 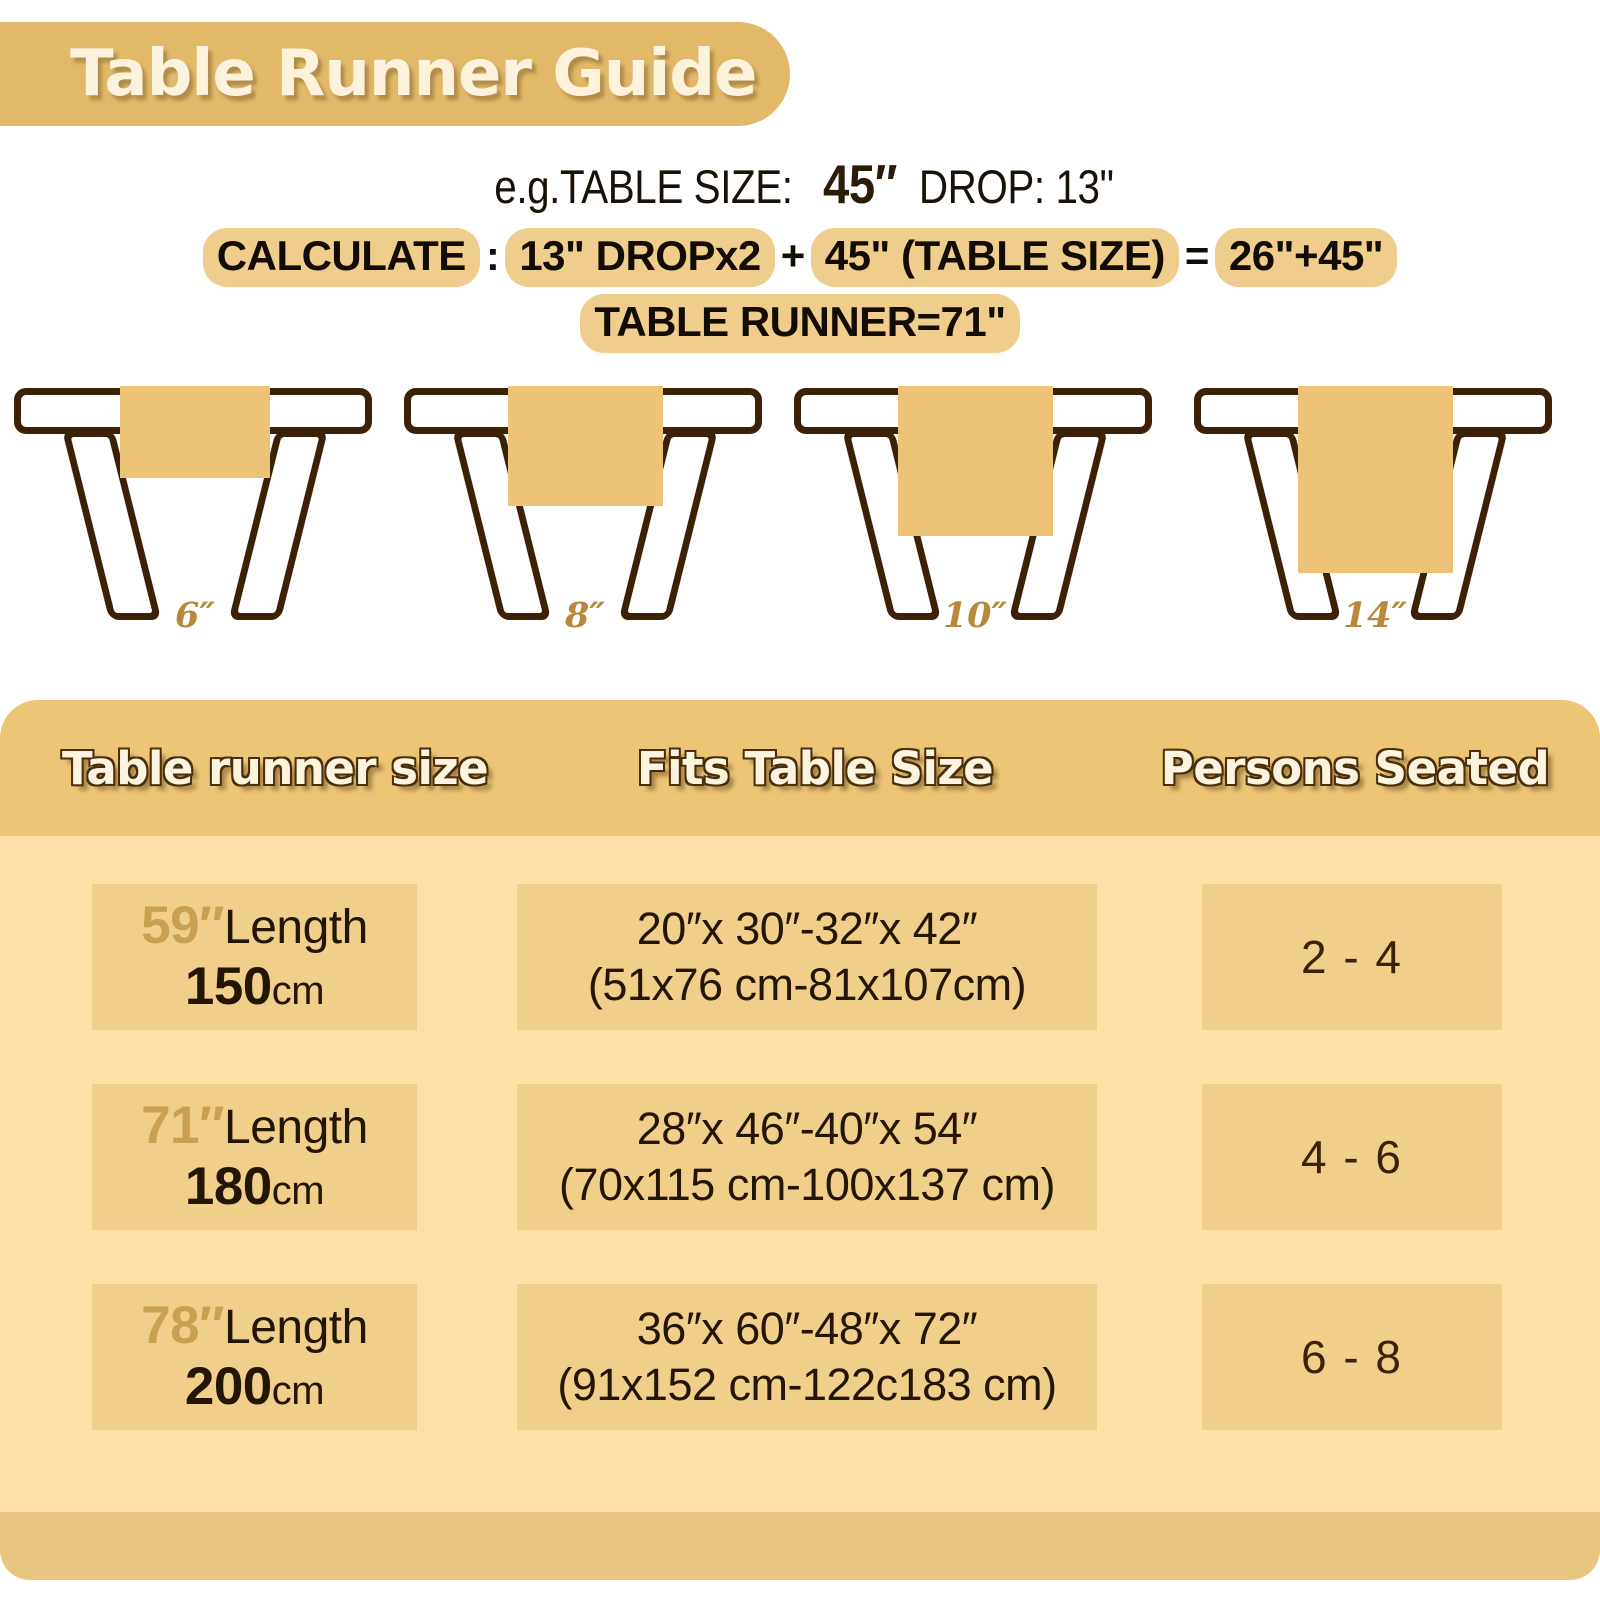 What do you see at coordinates (254, 986) in the screenshot?
I see `runner-size-cm: 150cm` at bounding box center [254, 986].